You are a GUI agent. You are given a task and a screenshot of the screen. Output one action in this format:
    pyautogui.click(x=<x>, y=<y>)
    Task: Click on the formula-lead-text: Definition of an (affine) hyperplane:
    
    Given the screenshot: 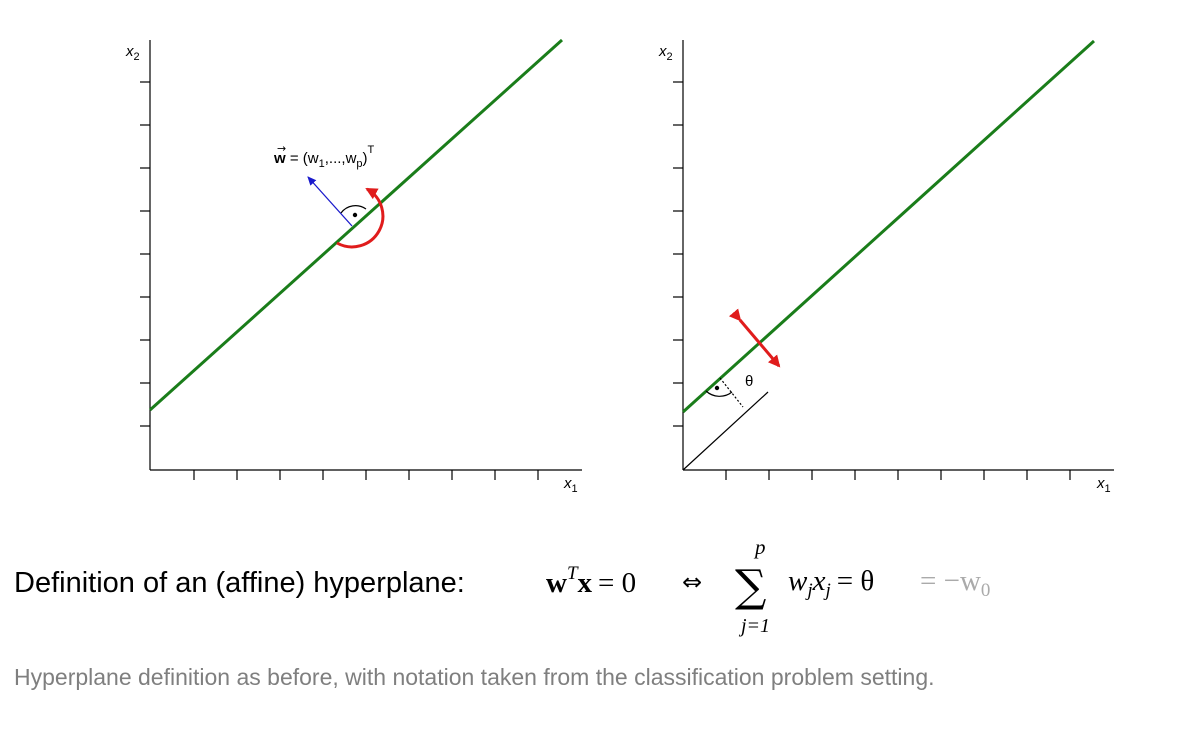 What is the action you would take?
    pyautogui.click(x=239, y=583)
    